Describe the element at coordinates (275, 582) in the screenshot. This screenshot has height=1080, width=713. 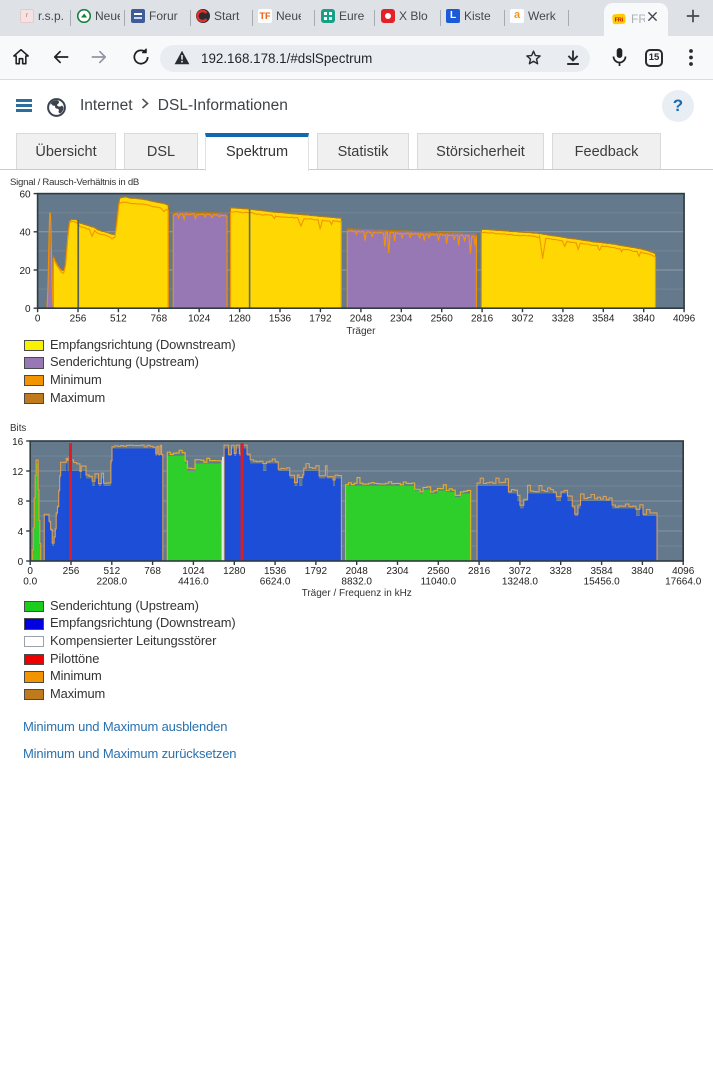
I see `svg-text: 6624.0` at that location.